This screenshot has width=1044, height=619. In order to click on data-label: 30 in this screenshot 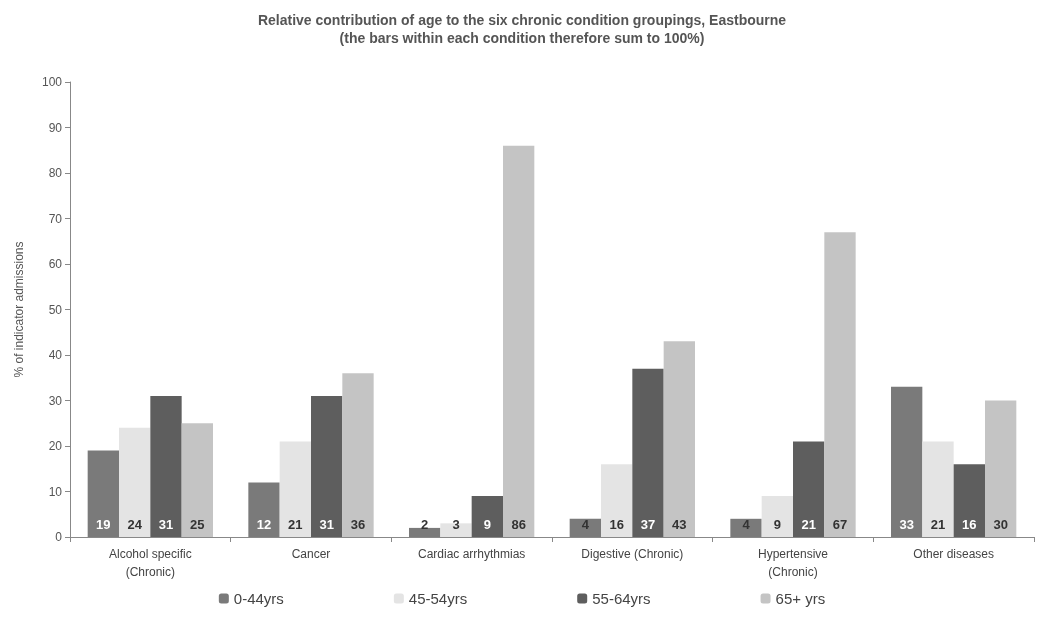, I will do `click(1000, 524)`.